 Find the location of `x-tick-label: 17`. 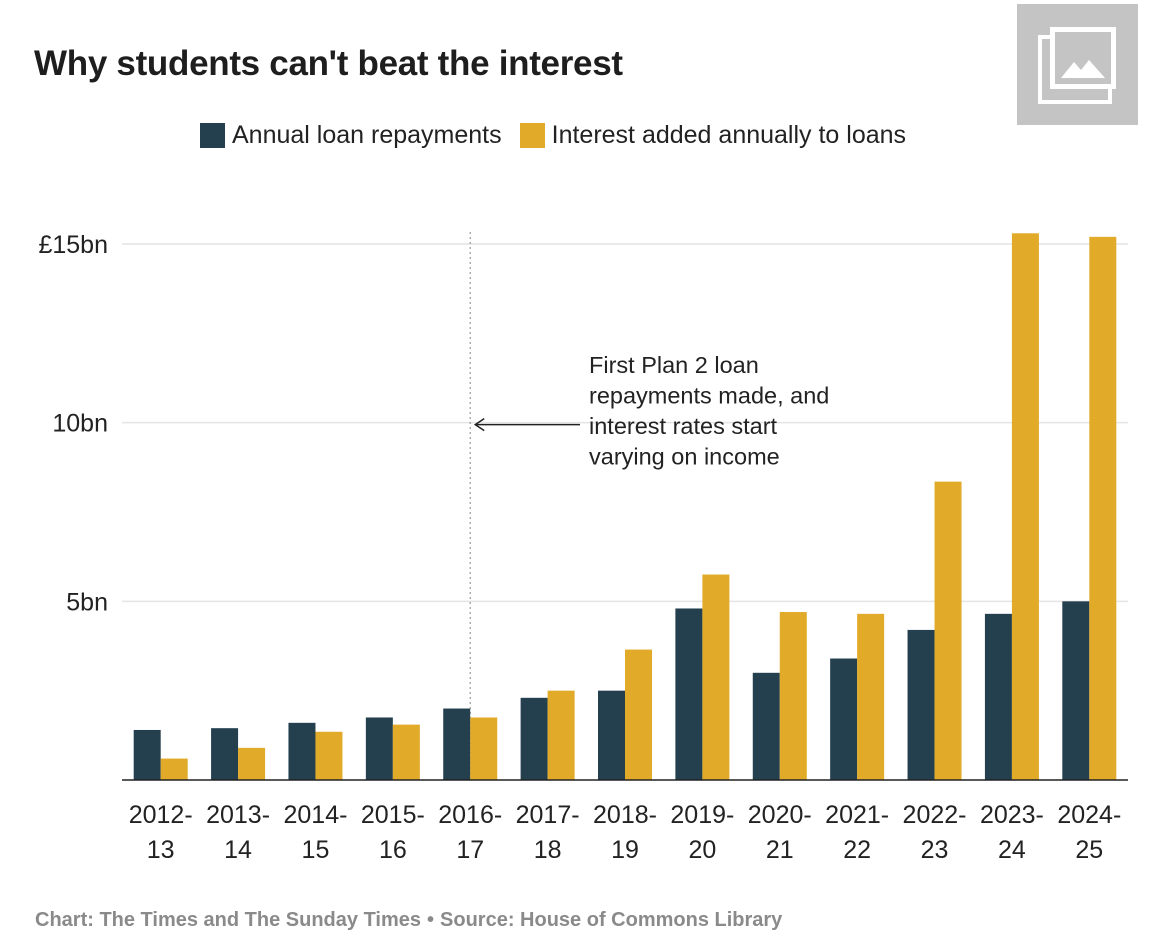

x-tick-label: 17 is located at coordinates (470, 850).